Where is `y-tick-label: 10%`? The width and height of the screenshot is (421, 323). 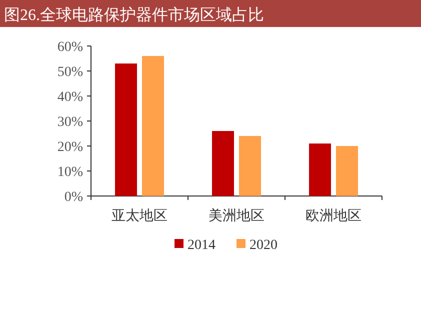
y-tick-label: 10% is located at coordinates (70, 172).